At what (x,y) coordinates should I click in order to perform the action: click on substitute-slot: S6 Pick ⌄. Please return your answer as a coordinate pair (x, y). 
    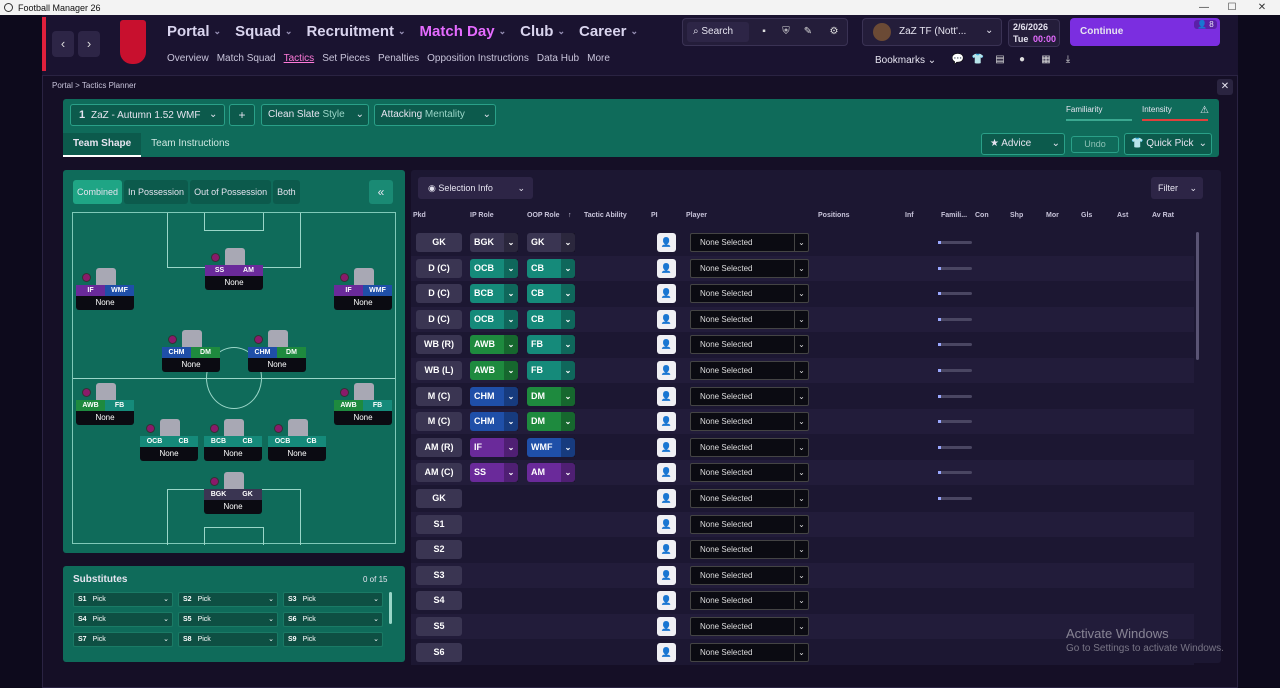
    Looking at the image, I should click on (333, 619).